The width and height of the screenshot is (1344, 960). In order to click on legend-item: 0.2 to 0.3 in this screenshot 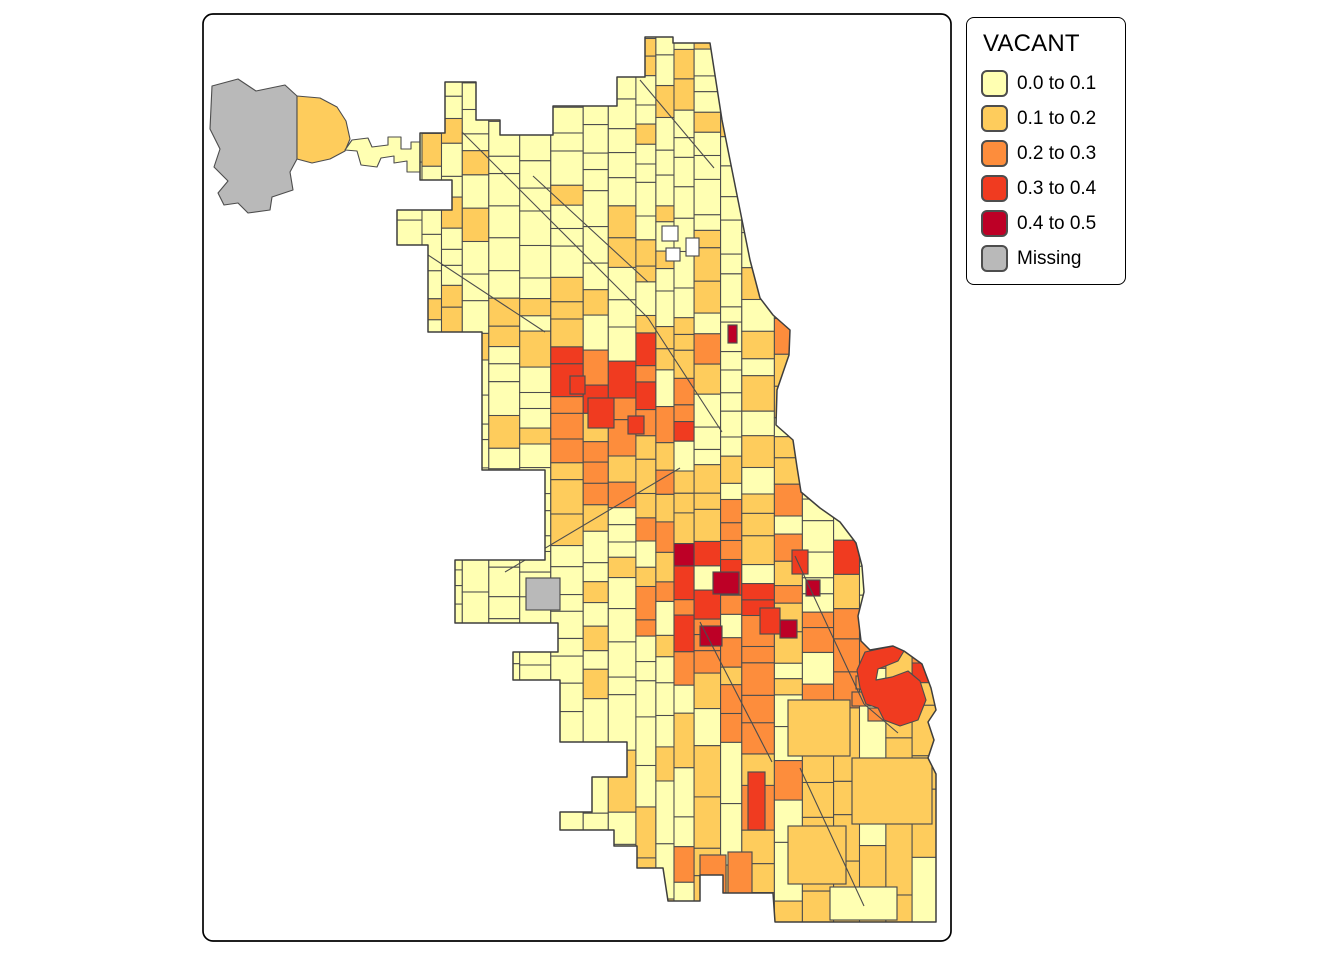, I will do `click(1047, 153)`.